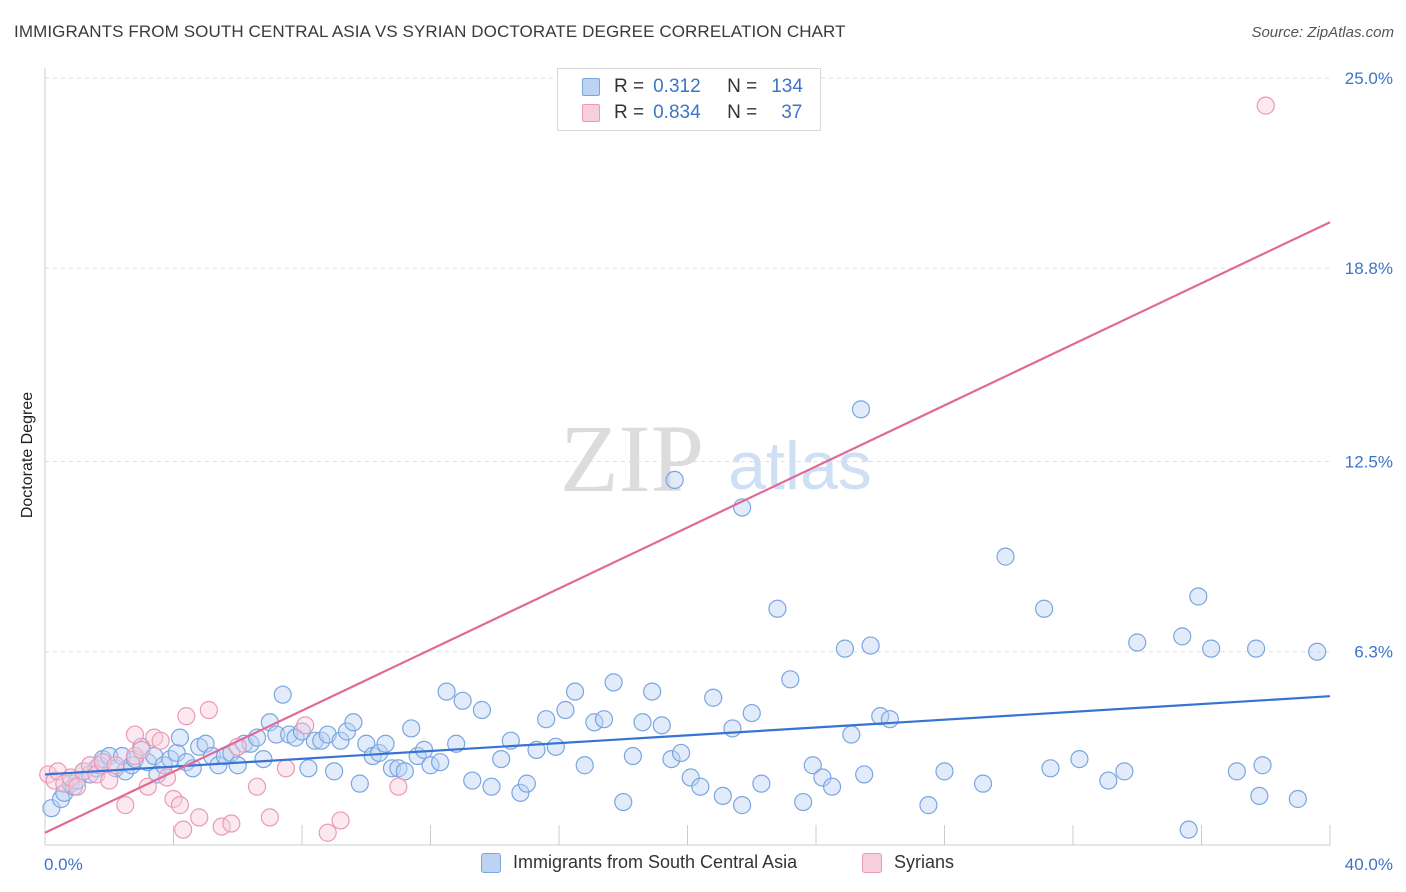 The image size is (1406, 892). I want to click on y-tick-label: 6.3%, so click(1373, 652).